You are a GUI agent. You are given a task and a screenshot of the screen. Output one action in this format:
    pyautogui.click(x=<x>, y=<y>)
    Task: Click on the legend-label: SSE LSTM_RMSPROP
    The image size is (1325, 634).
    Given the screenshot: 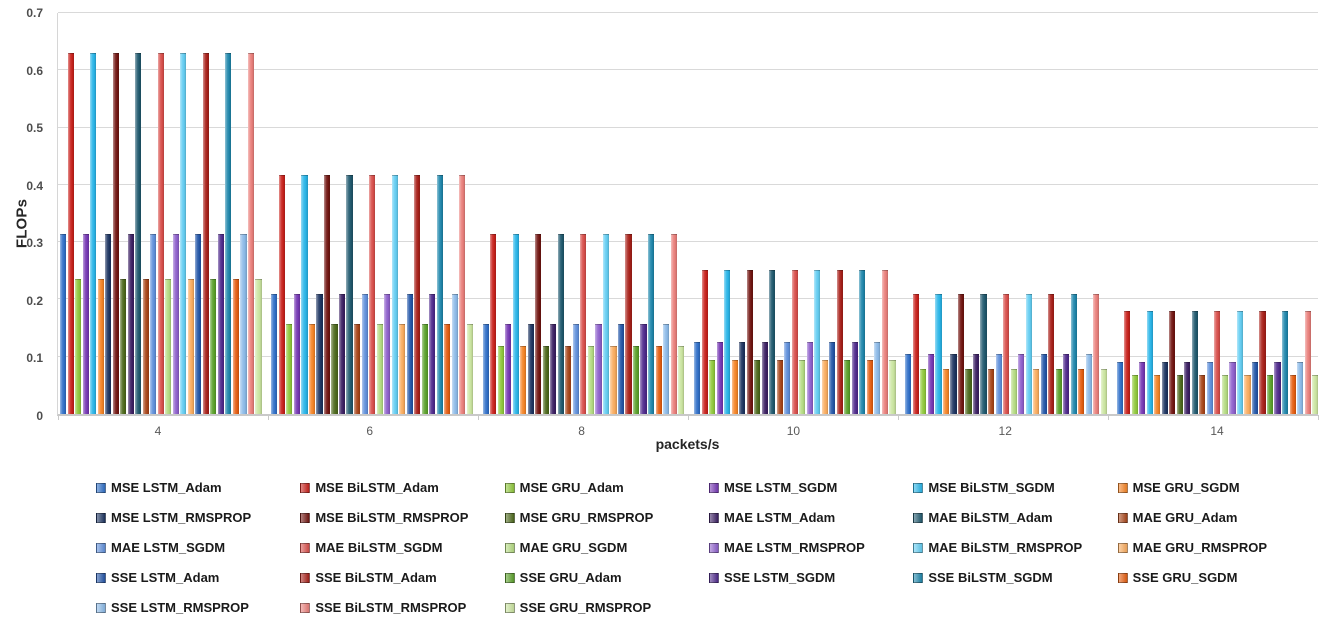 What is the action you would take?
    pyautogui.click(x=180, y=607)
    